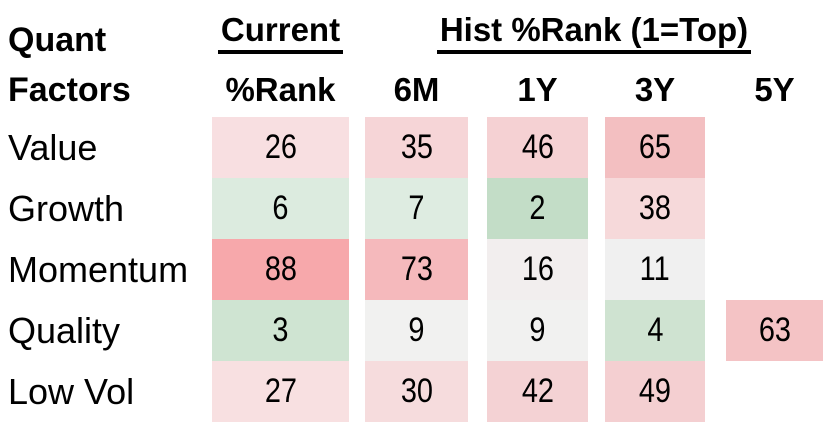  I want to click on cell-momentum-5y, so click(774, 269).